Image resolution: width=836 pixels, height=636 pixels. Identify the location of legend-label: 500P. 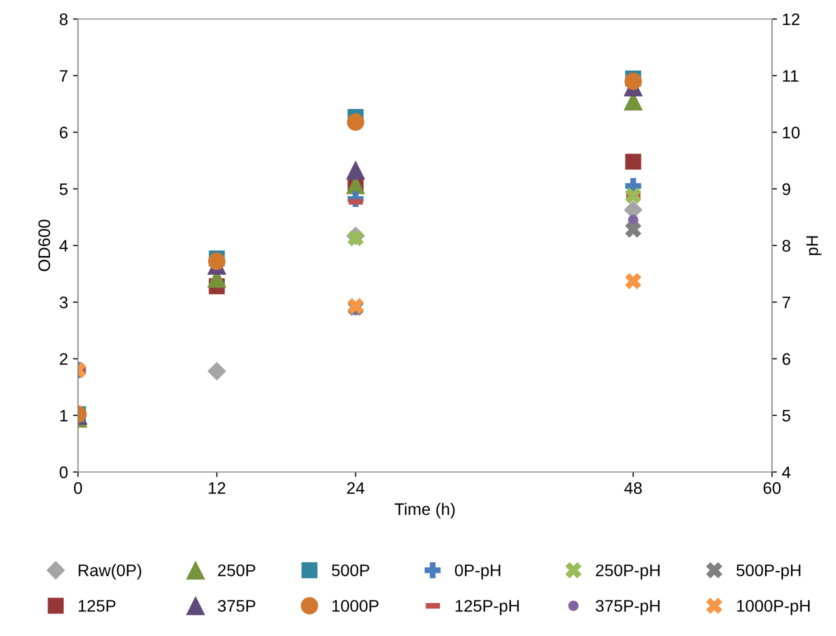
(351, 570).